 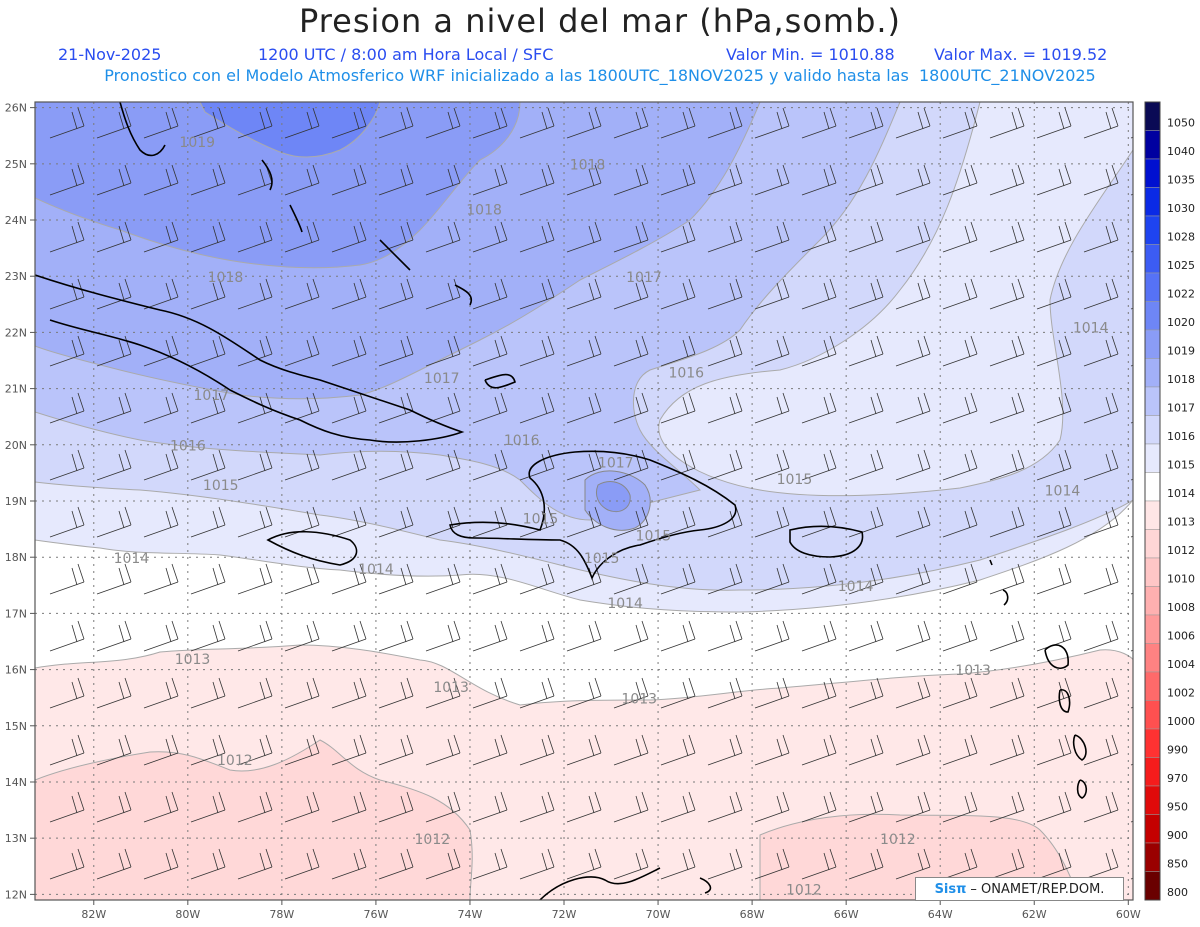 What do you see at coordinates (375, 914) in the screenshot?
I see `lon-tick-label: 76W` at bounding box center [375, 914].